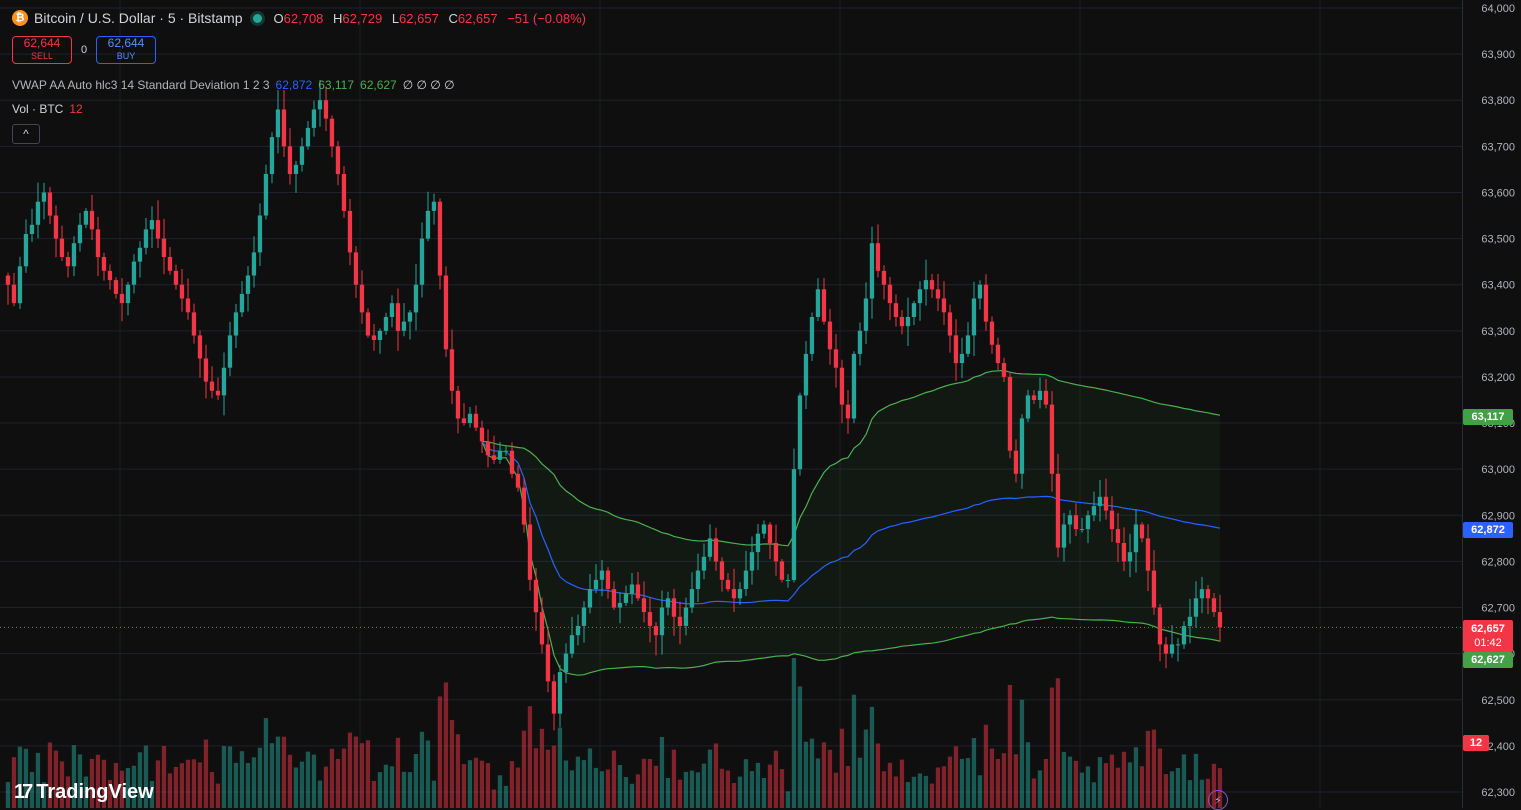 The image size is (1521, 810). Describe the element at coordinates (1498, 562) in the screenshot. I see `price-tick-label: 62,800` at that location.